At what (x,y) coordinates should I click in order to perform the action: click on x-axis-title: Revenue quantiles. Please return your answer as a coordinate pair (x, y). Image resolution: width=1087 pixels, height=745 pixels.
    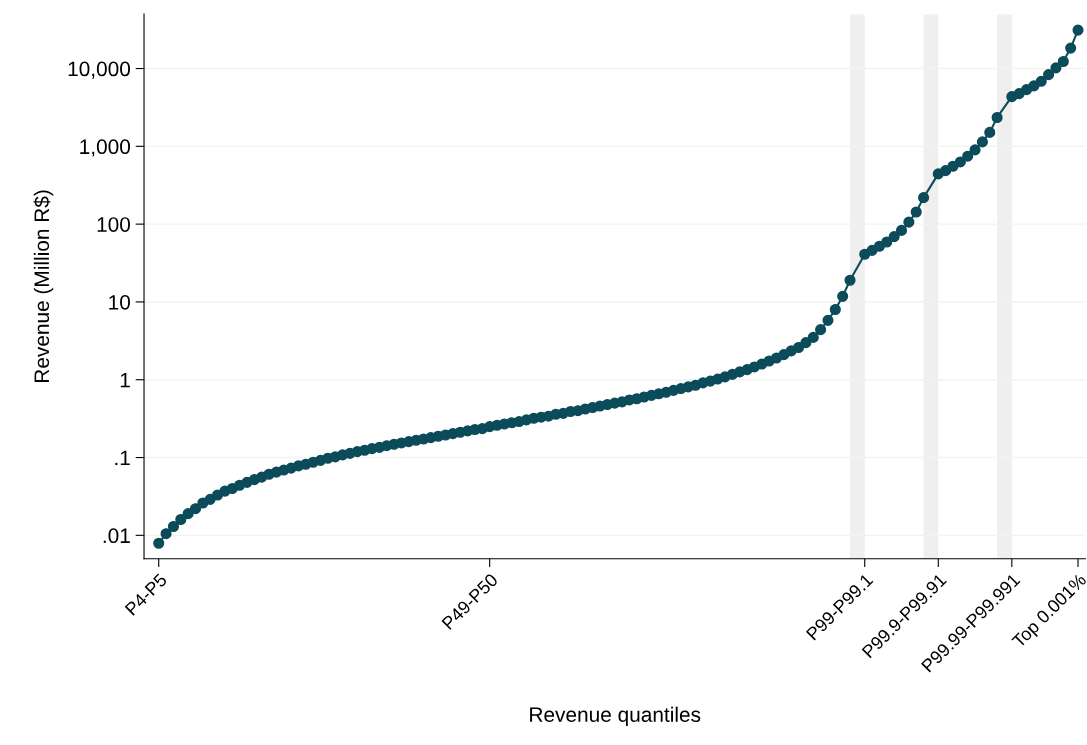
    Looking at the image, I should click on (615, 716).